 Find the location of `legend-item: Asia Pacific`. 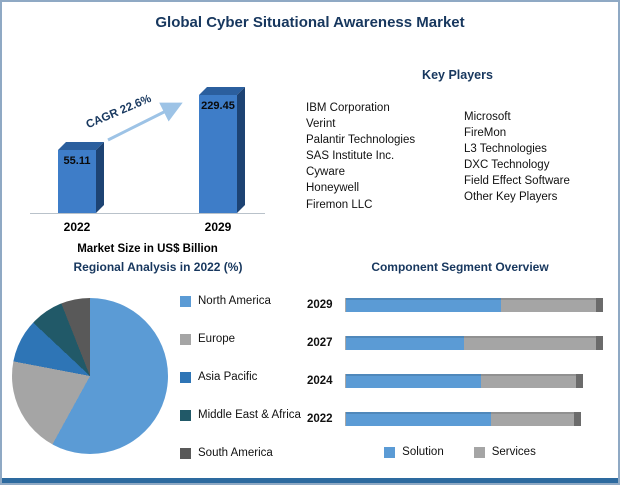

legend-item: Asia Pacific is located at coordinates (241, 389).